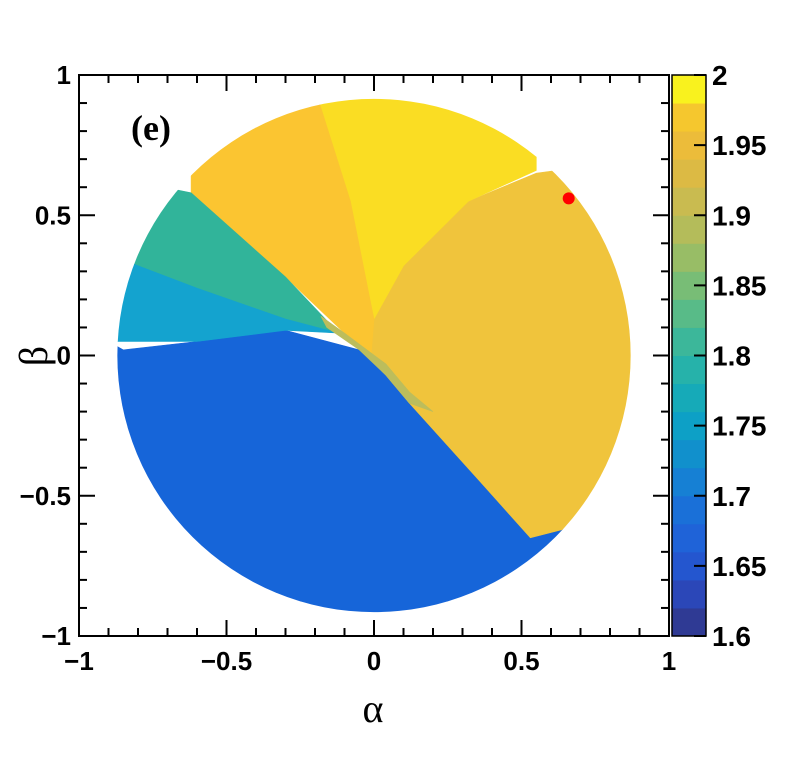 Image resolution: width=789 pixels, height=757 pixels. What do you see at coordinates (739, 145) in the screenshot?
I see `palette-tick-label: 1.95` at bounding box center [739, 145].